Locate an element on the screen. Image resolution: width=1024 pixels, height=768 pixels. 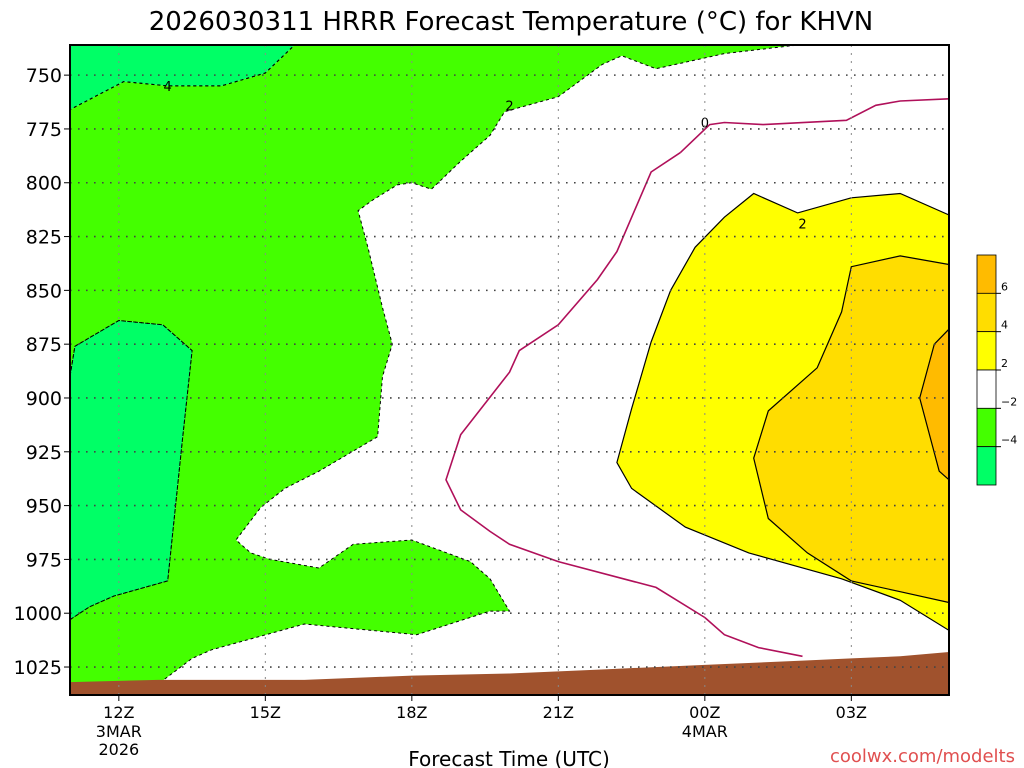
x-tick-label-2: 18Z is located at coordinates (411, 712).